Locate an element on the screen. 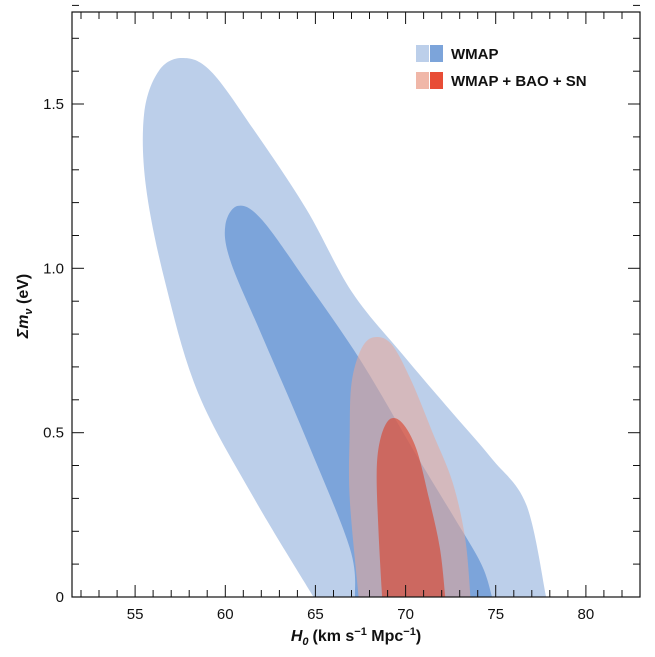 This screenshot has height=657, width=655. x-axis-title-mid: Mpc is located at coordinates (385, 636).